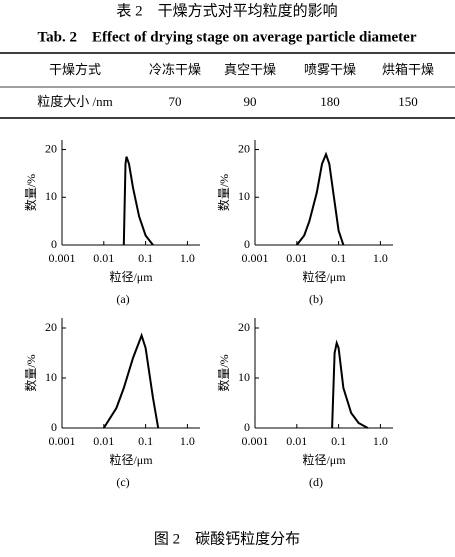  What do you see at coordinates (316, 299) in the screenshot?
I see `subfigure-label: (b)` at bounding box center [316, 299].